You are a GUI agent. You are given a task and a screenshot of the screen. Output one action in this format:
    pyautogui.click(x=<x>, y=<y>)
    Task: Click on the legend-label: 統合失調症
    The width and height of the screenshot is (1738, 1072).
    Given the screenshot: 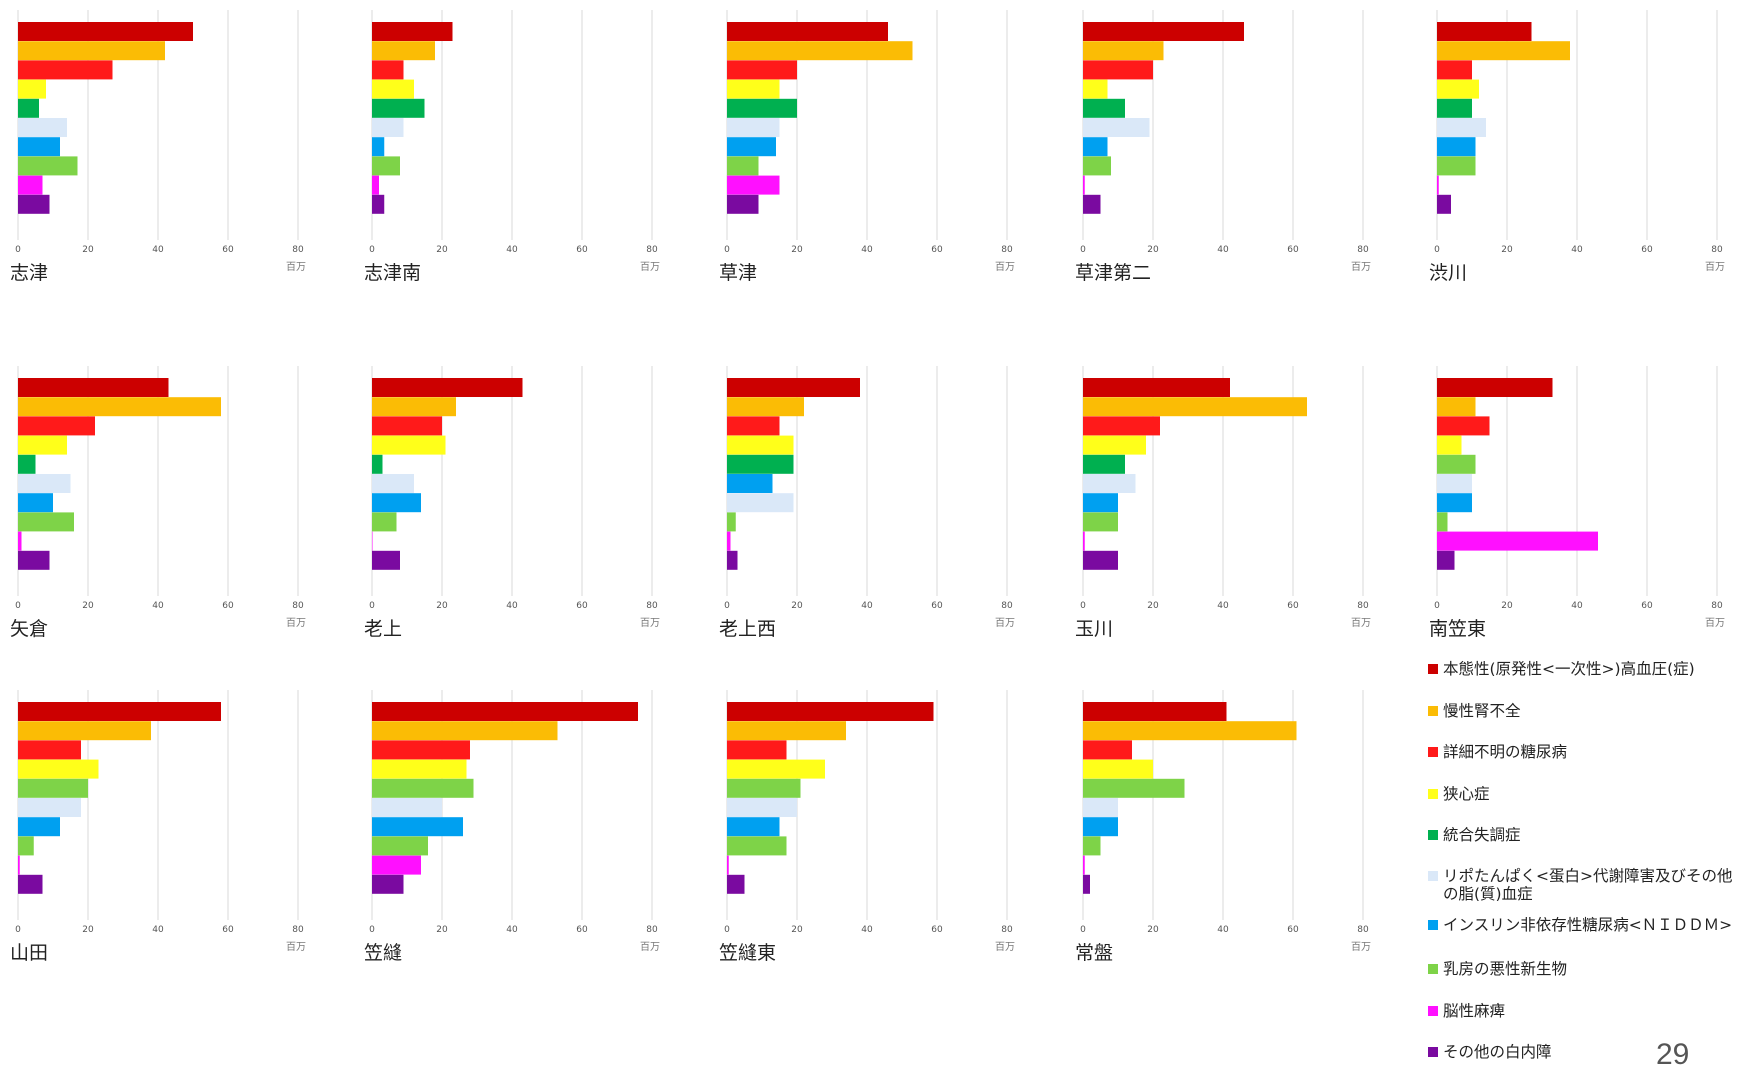 What is the action you would take?
    pyautogui.click(x=1482, y=835)
    